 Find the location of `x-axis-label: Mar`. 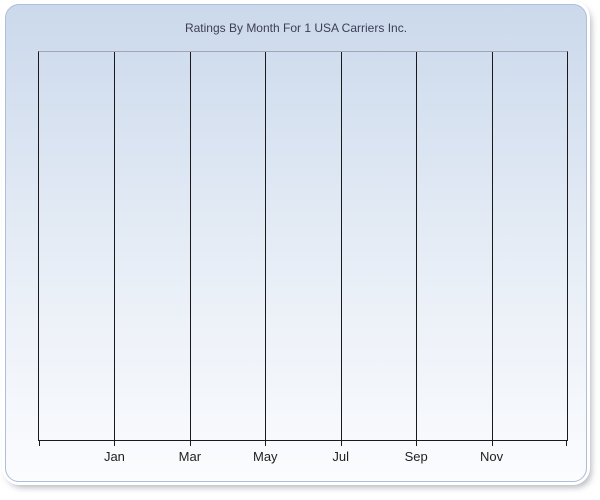

x-axis-label: Mar is located at coordinates (190, 456).